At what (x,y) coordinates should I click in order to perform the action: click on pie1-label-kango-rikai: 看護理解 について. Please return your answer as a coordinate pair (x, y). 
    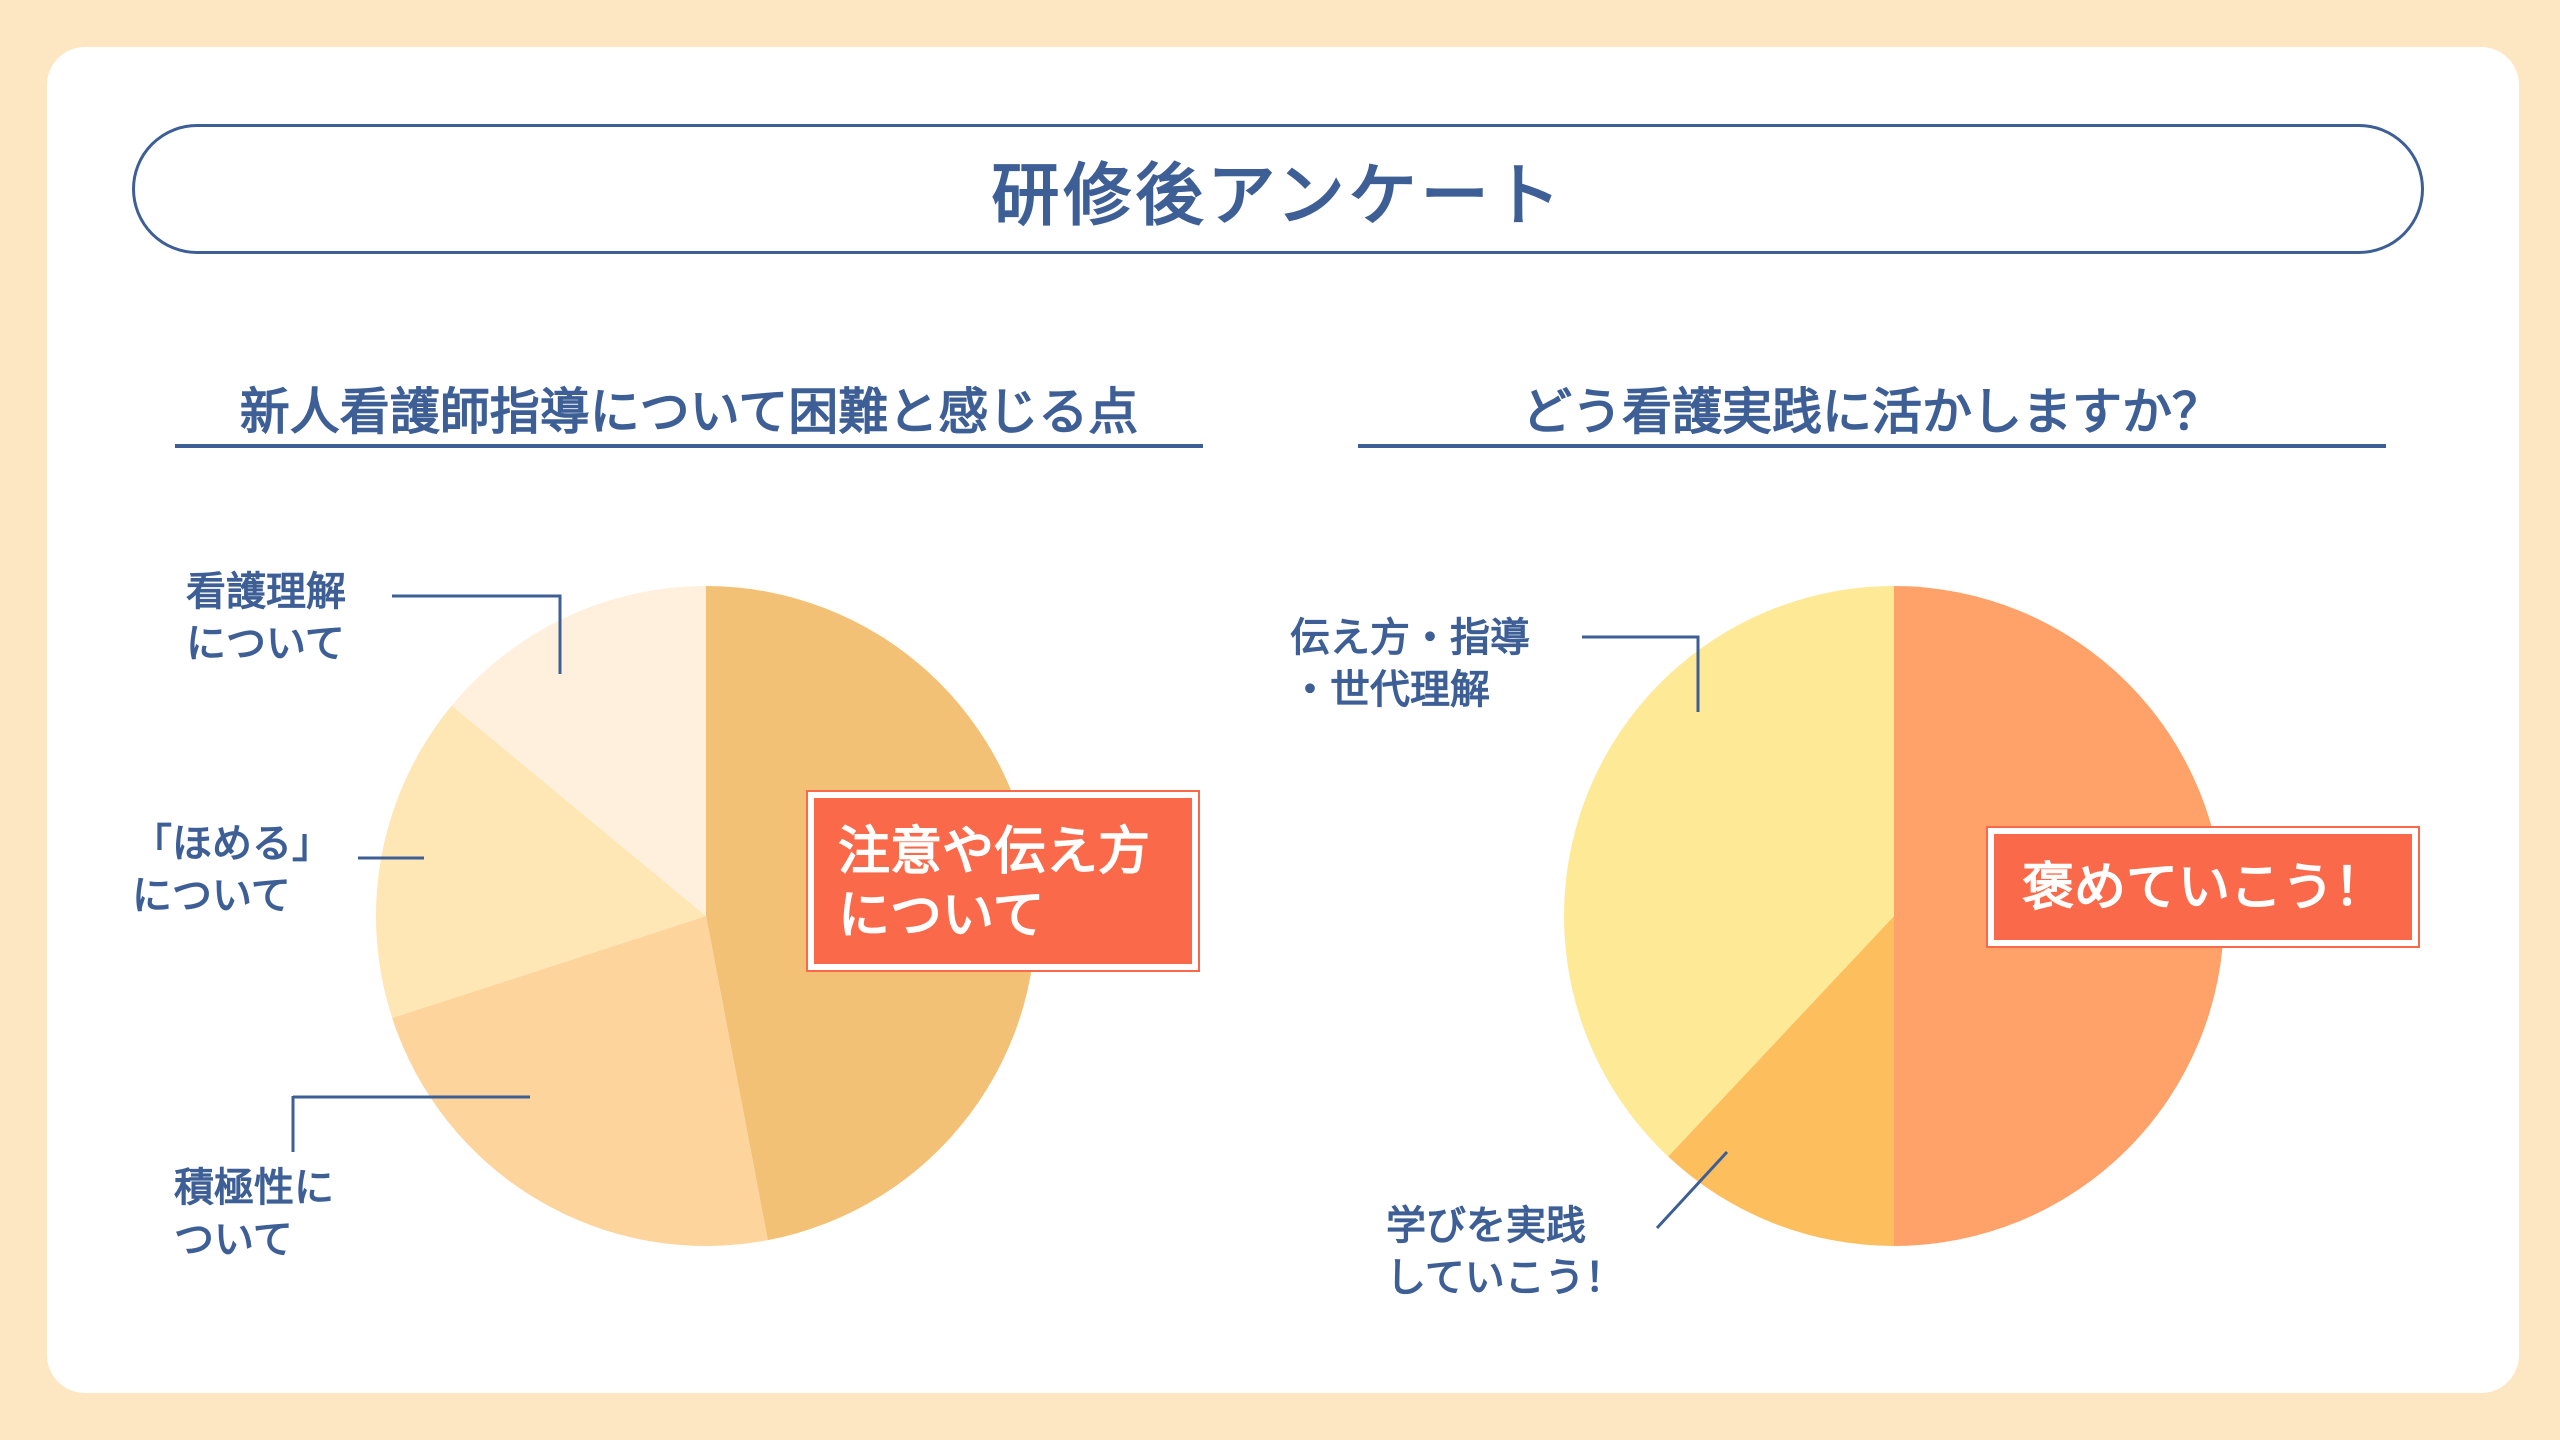
    Looking at the image, I should click on (266, 618).